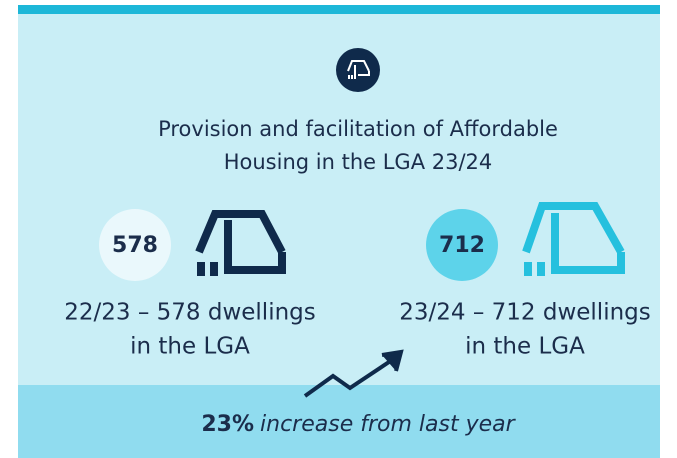  I want to click on header-house, so click(358, 69).